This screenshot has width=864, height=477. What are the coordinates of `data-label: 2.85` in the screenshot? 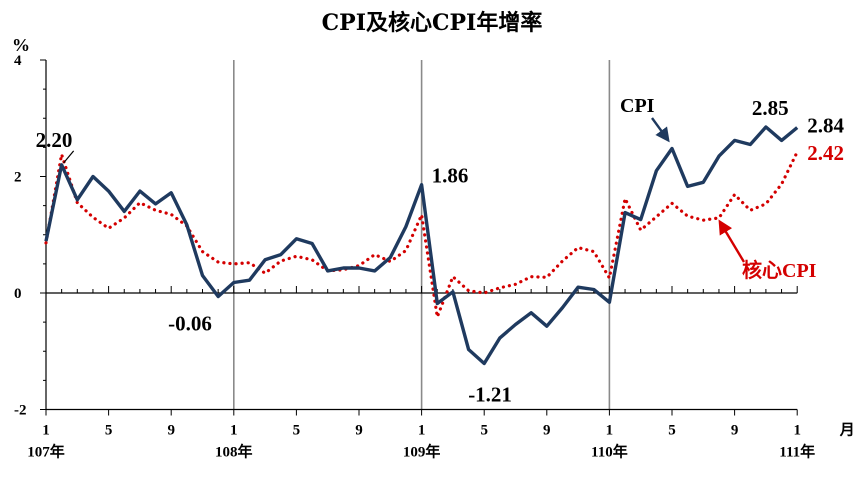 It's located at (770, 108).